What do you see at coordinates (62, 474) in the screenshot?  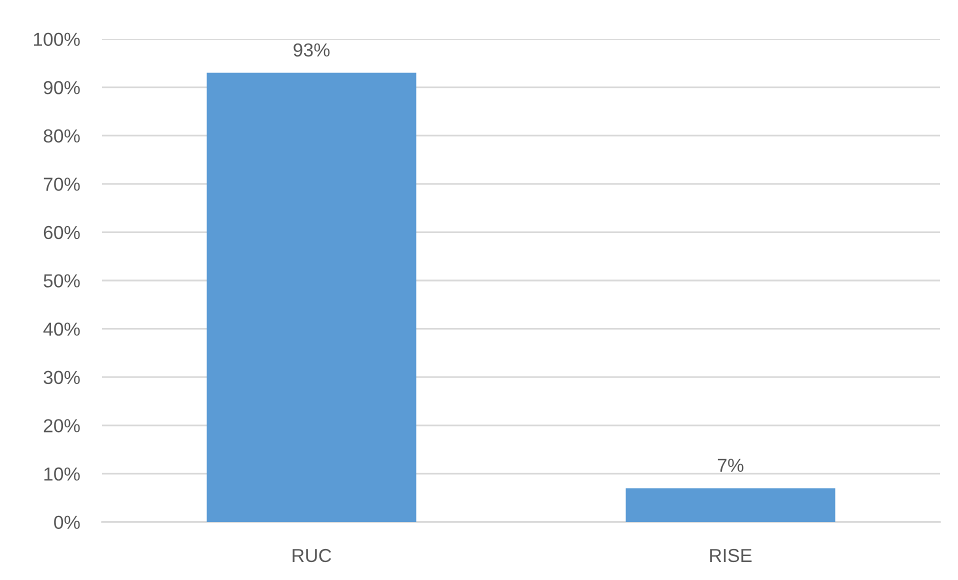 I see `y-tick-label: 10%` at bounding box center [62, 474].